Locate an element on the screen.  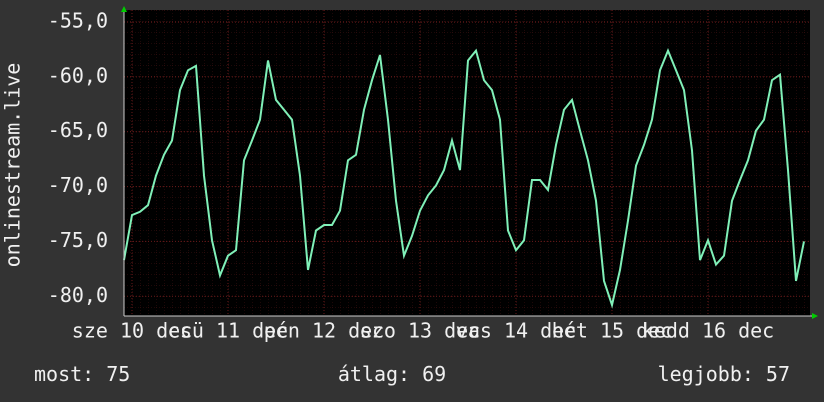
stat-value: 57 is located at coordinates (778, 374).